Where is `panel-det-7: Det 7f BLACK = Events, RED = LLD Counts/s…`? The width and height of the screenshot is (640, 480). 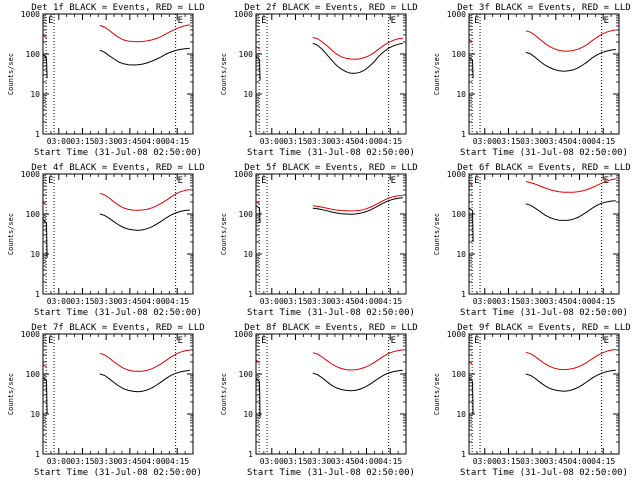
panel-det-7: Det 7f BLACK = Events, RED = LLD Counts/s… is located at coordinates (106, 400).